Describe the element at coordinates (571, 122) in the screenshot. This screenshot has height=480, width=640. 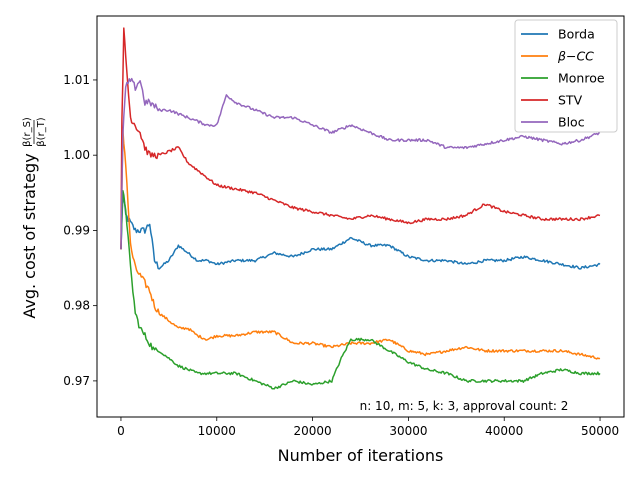
I see `legend-label: Bloc` at that location.